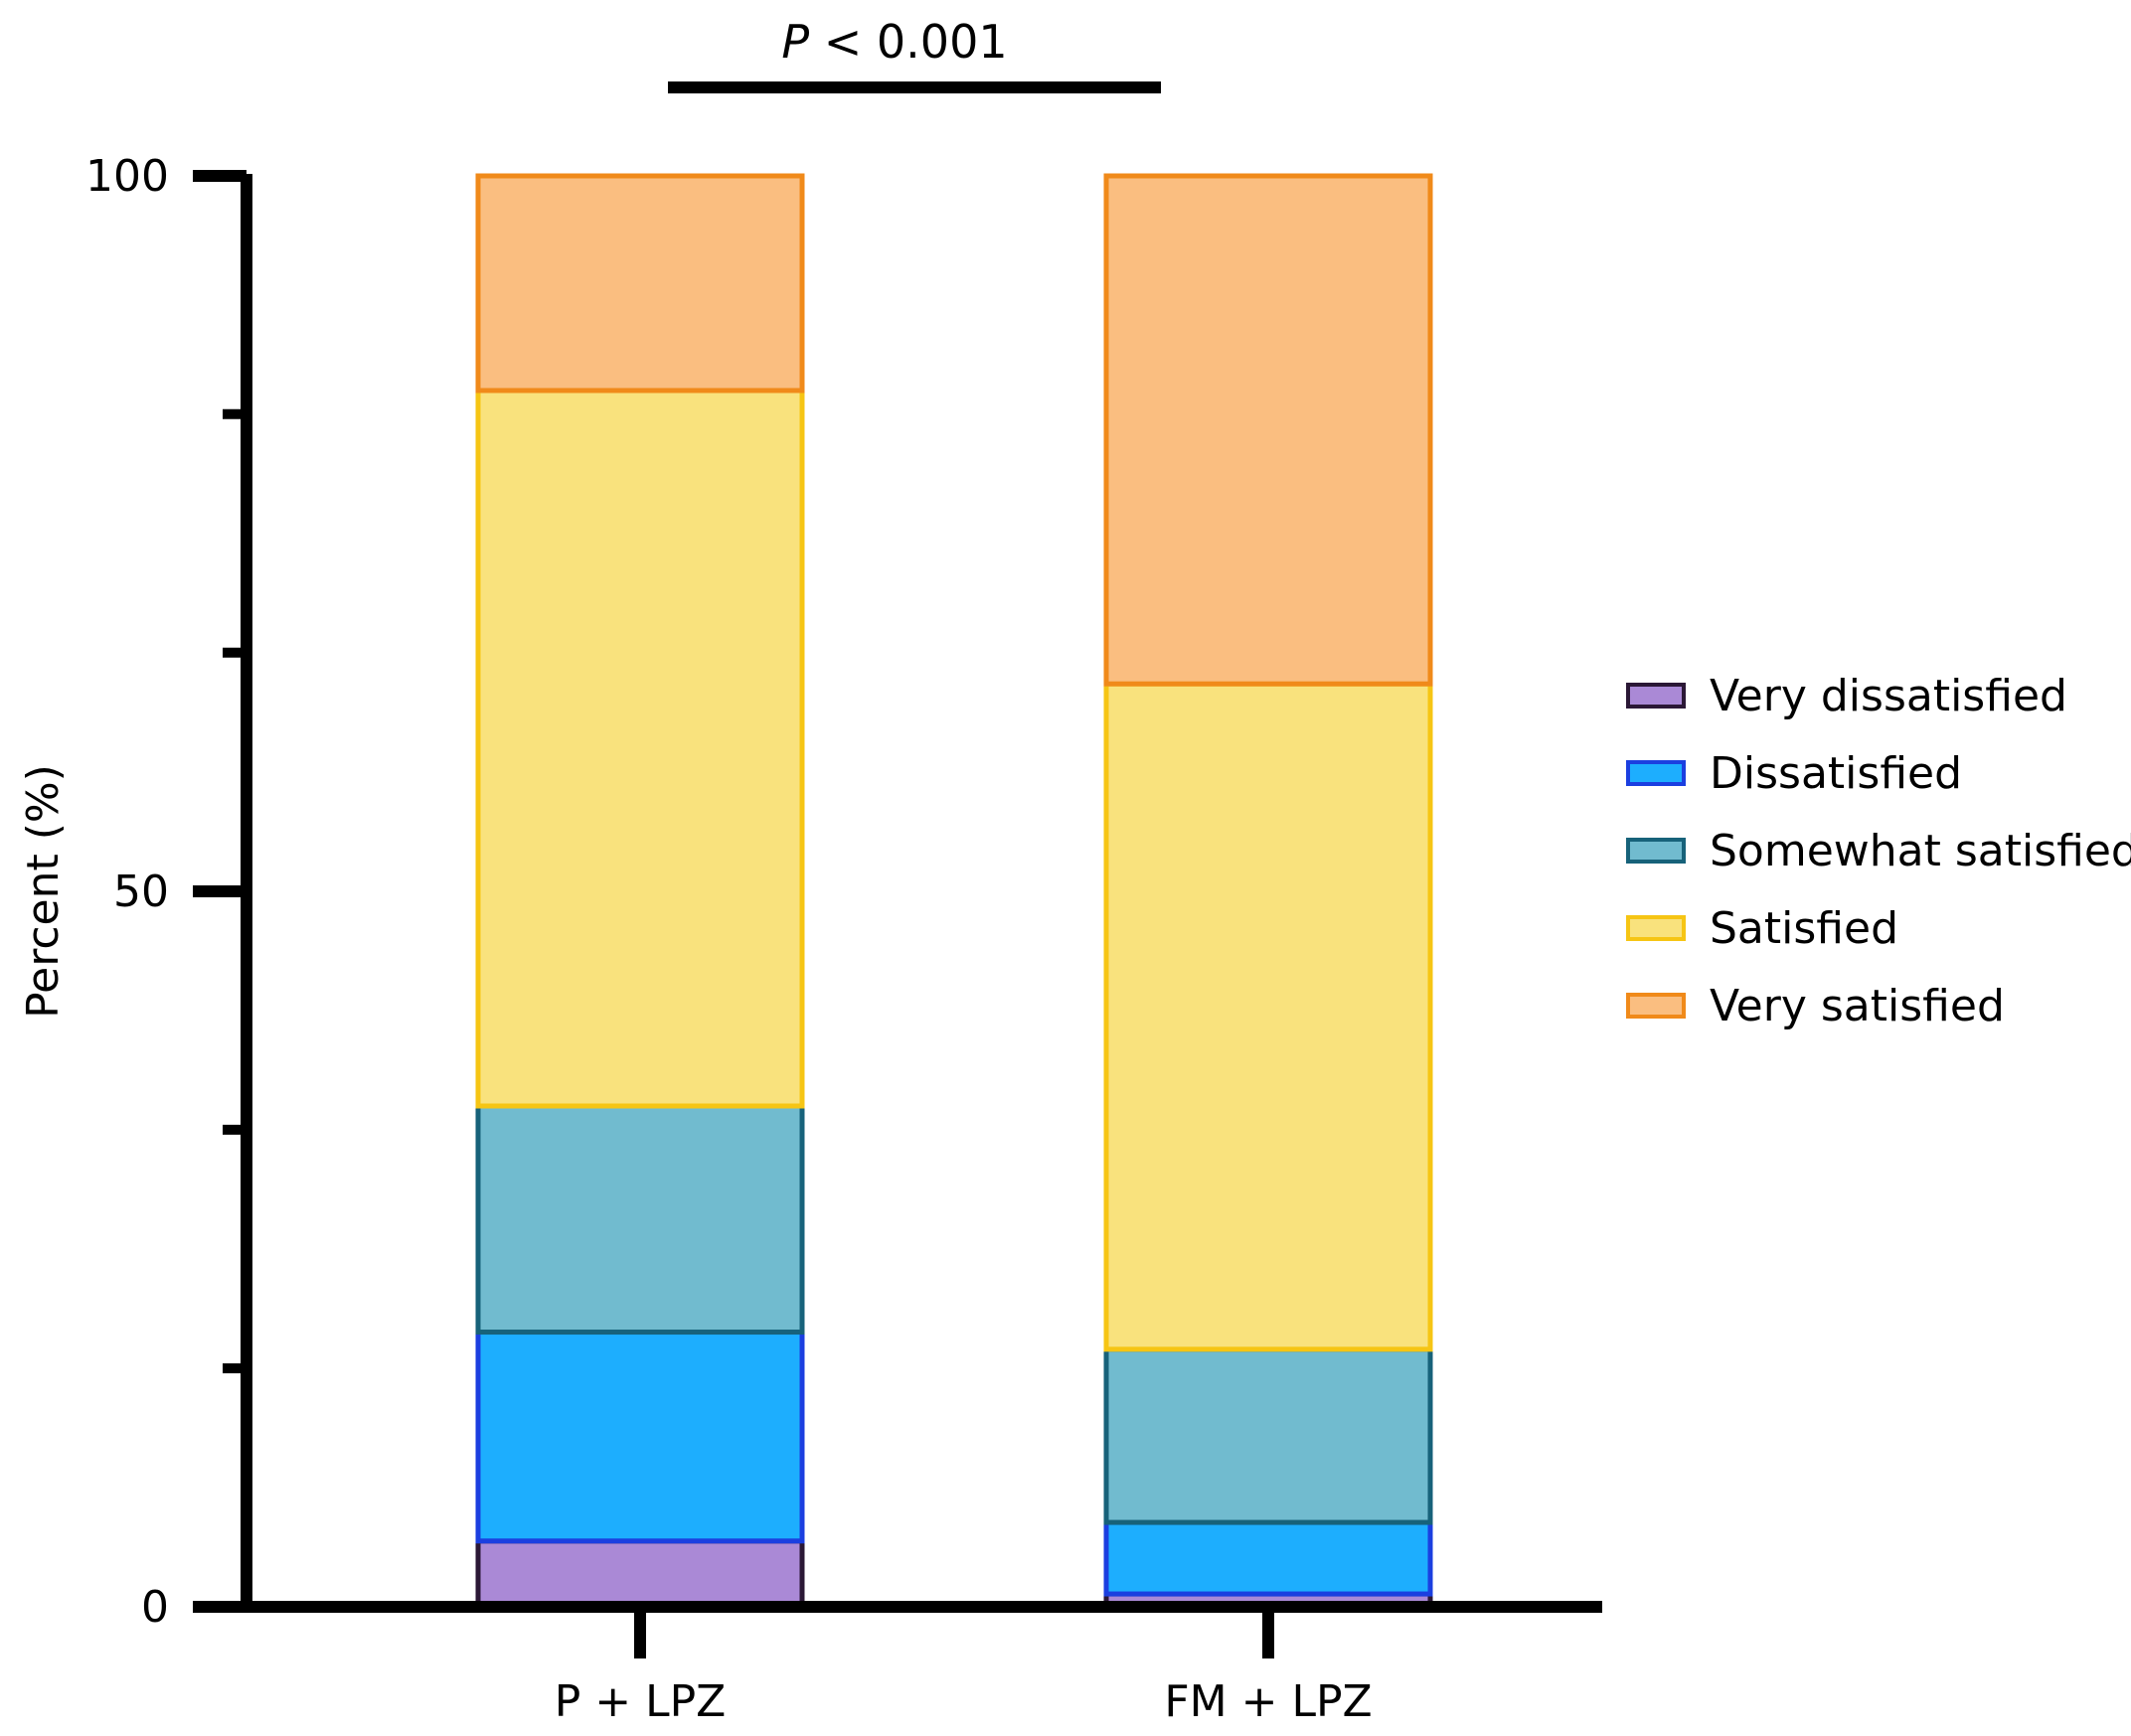  What do you see at coordinates (1857, 1006) in the screenshot?
I see `legend-label: Very satisfied` at bounding box center [1857, 1006].